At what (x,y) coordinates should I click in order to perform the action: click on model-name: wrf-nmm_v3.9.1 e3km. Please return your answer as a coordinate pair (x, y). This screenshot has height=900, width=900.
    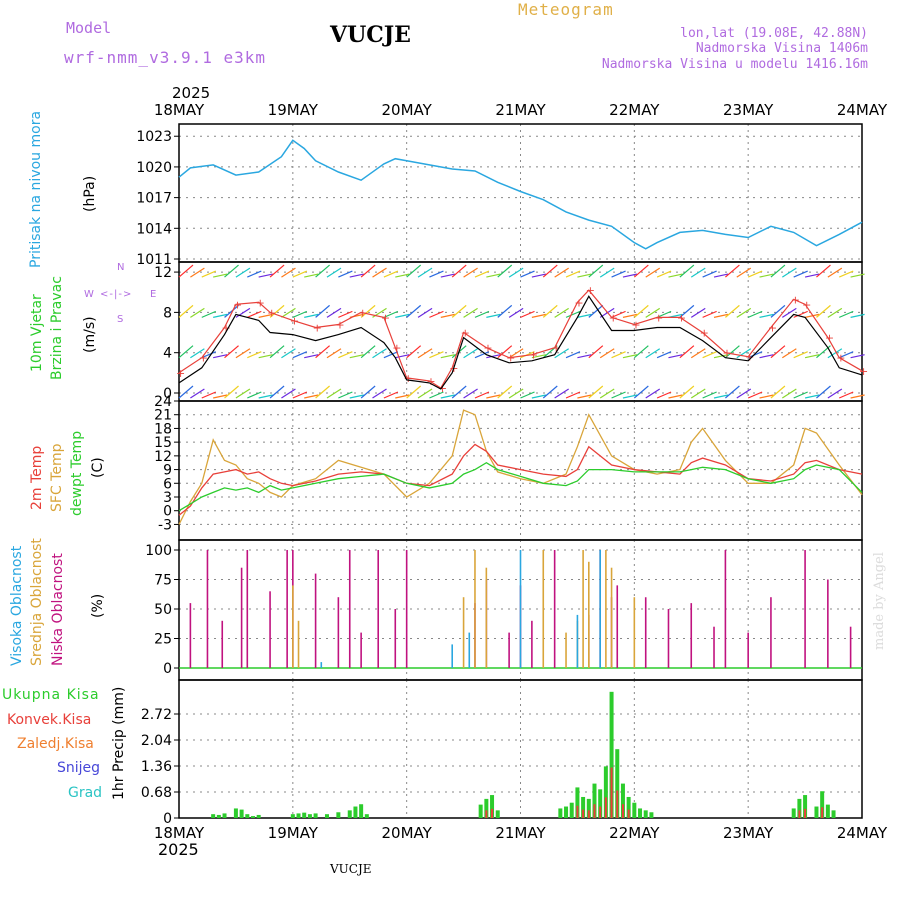
    Looking at the image, I should click on (165, 57).